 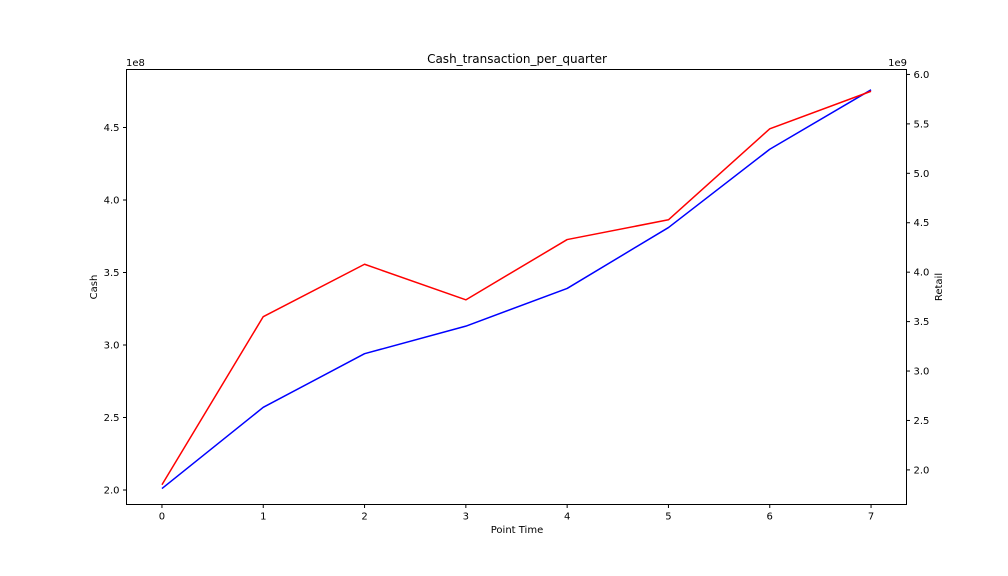 What do you see at coordinates (94, 287) in the screenshot?
I see `left-y-axis-label: Cash` at bounding box center [94, 287].